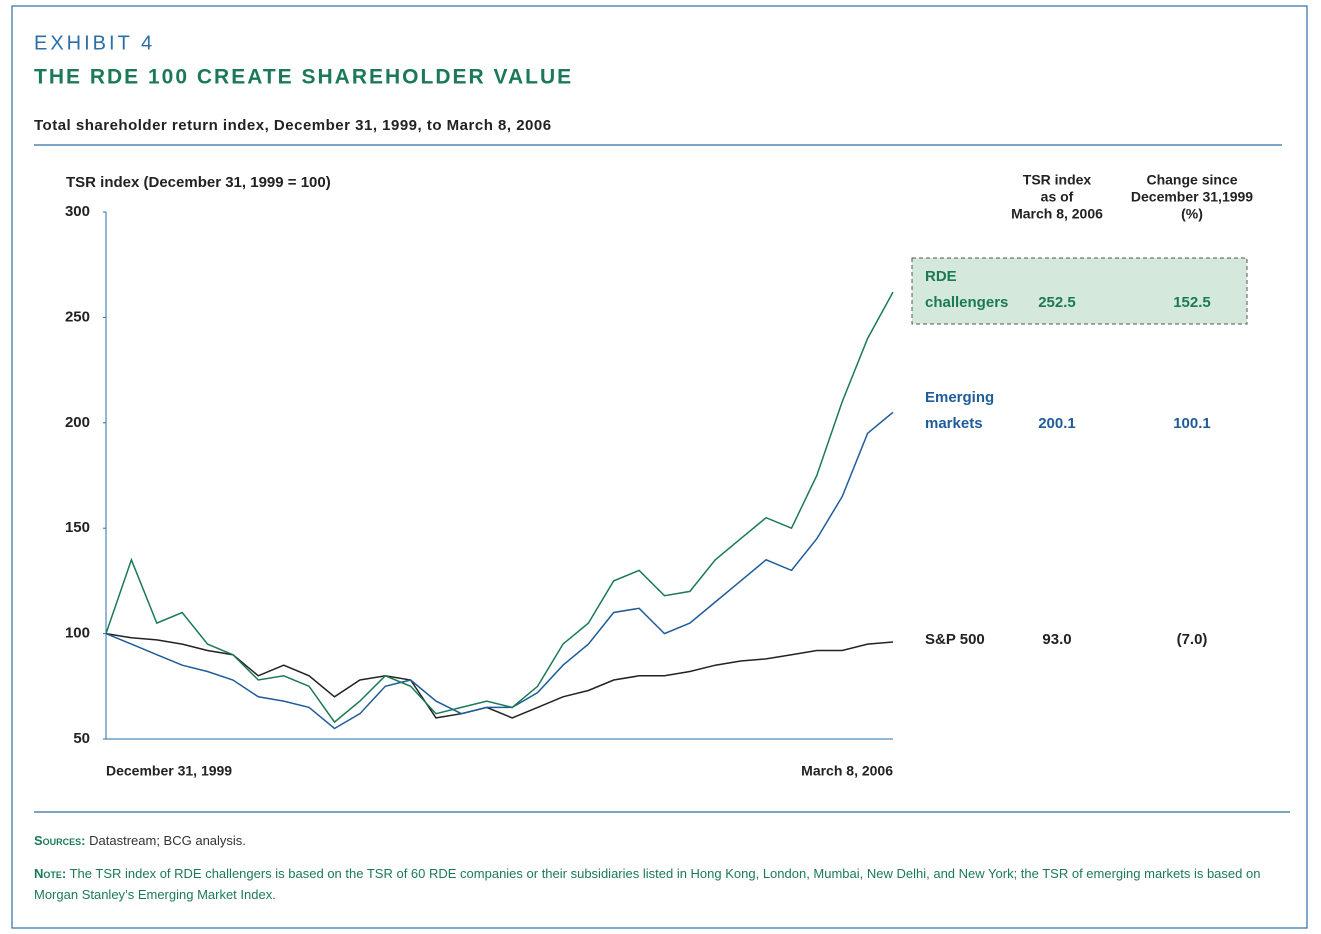 This screenshot has width=1321, height=934. I want to click on sources-label: Sources:, so click(60, 840).